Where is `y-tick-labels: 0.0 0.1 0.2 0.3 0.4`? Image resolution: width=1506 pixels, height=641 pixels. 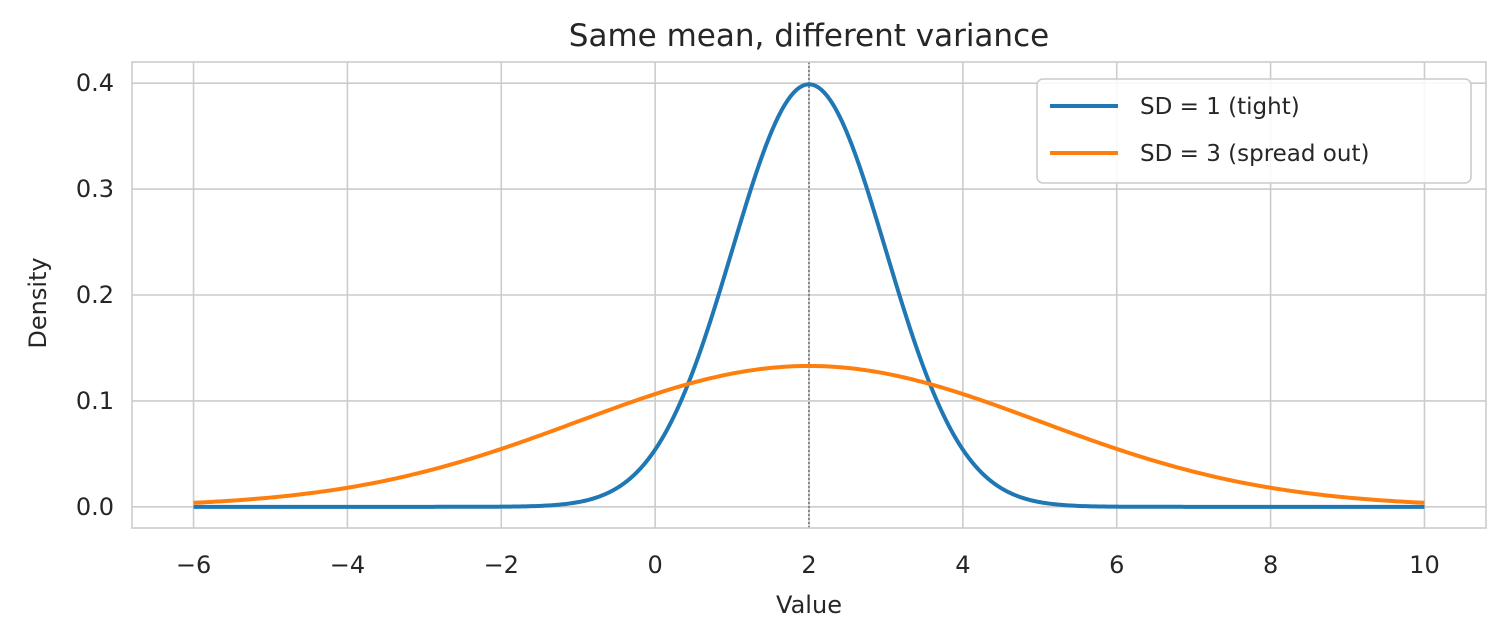 y-tick-labels: 0.0 0.1 0.2 0.3 0.4 is located at coordinates (95, 295).